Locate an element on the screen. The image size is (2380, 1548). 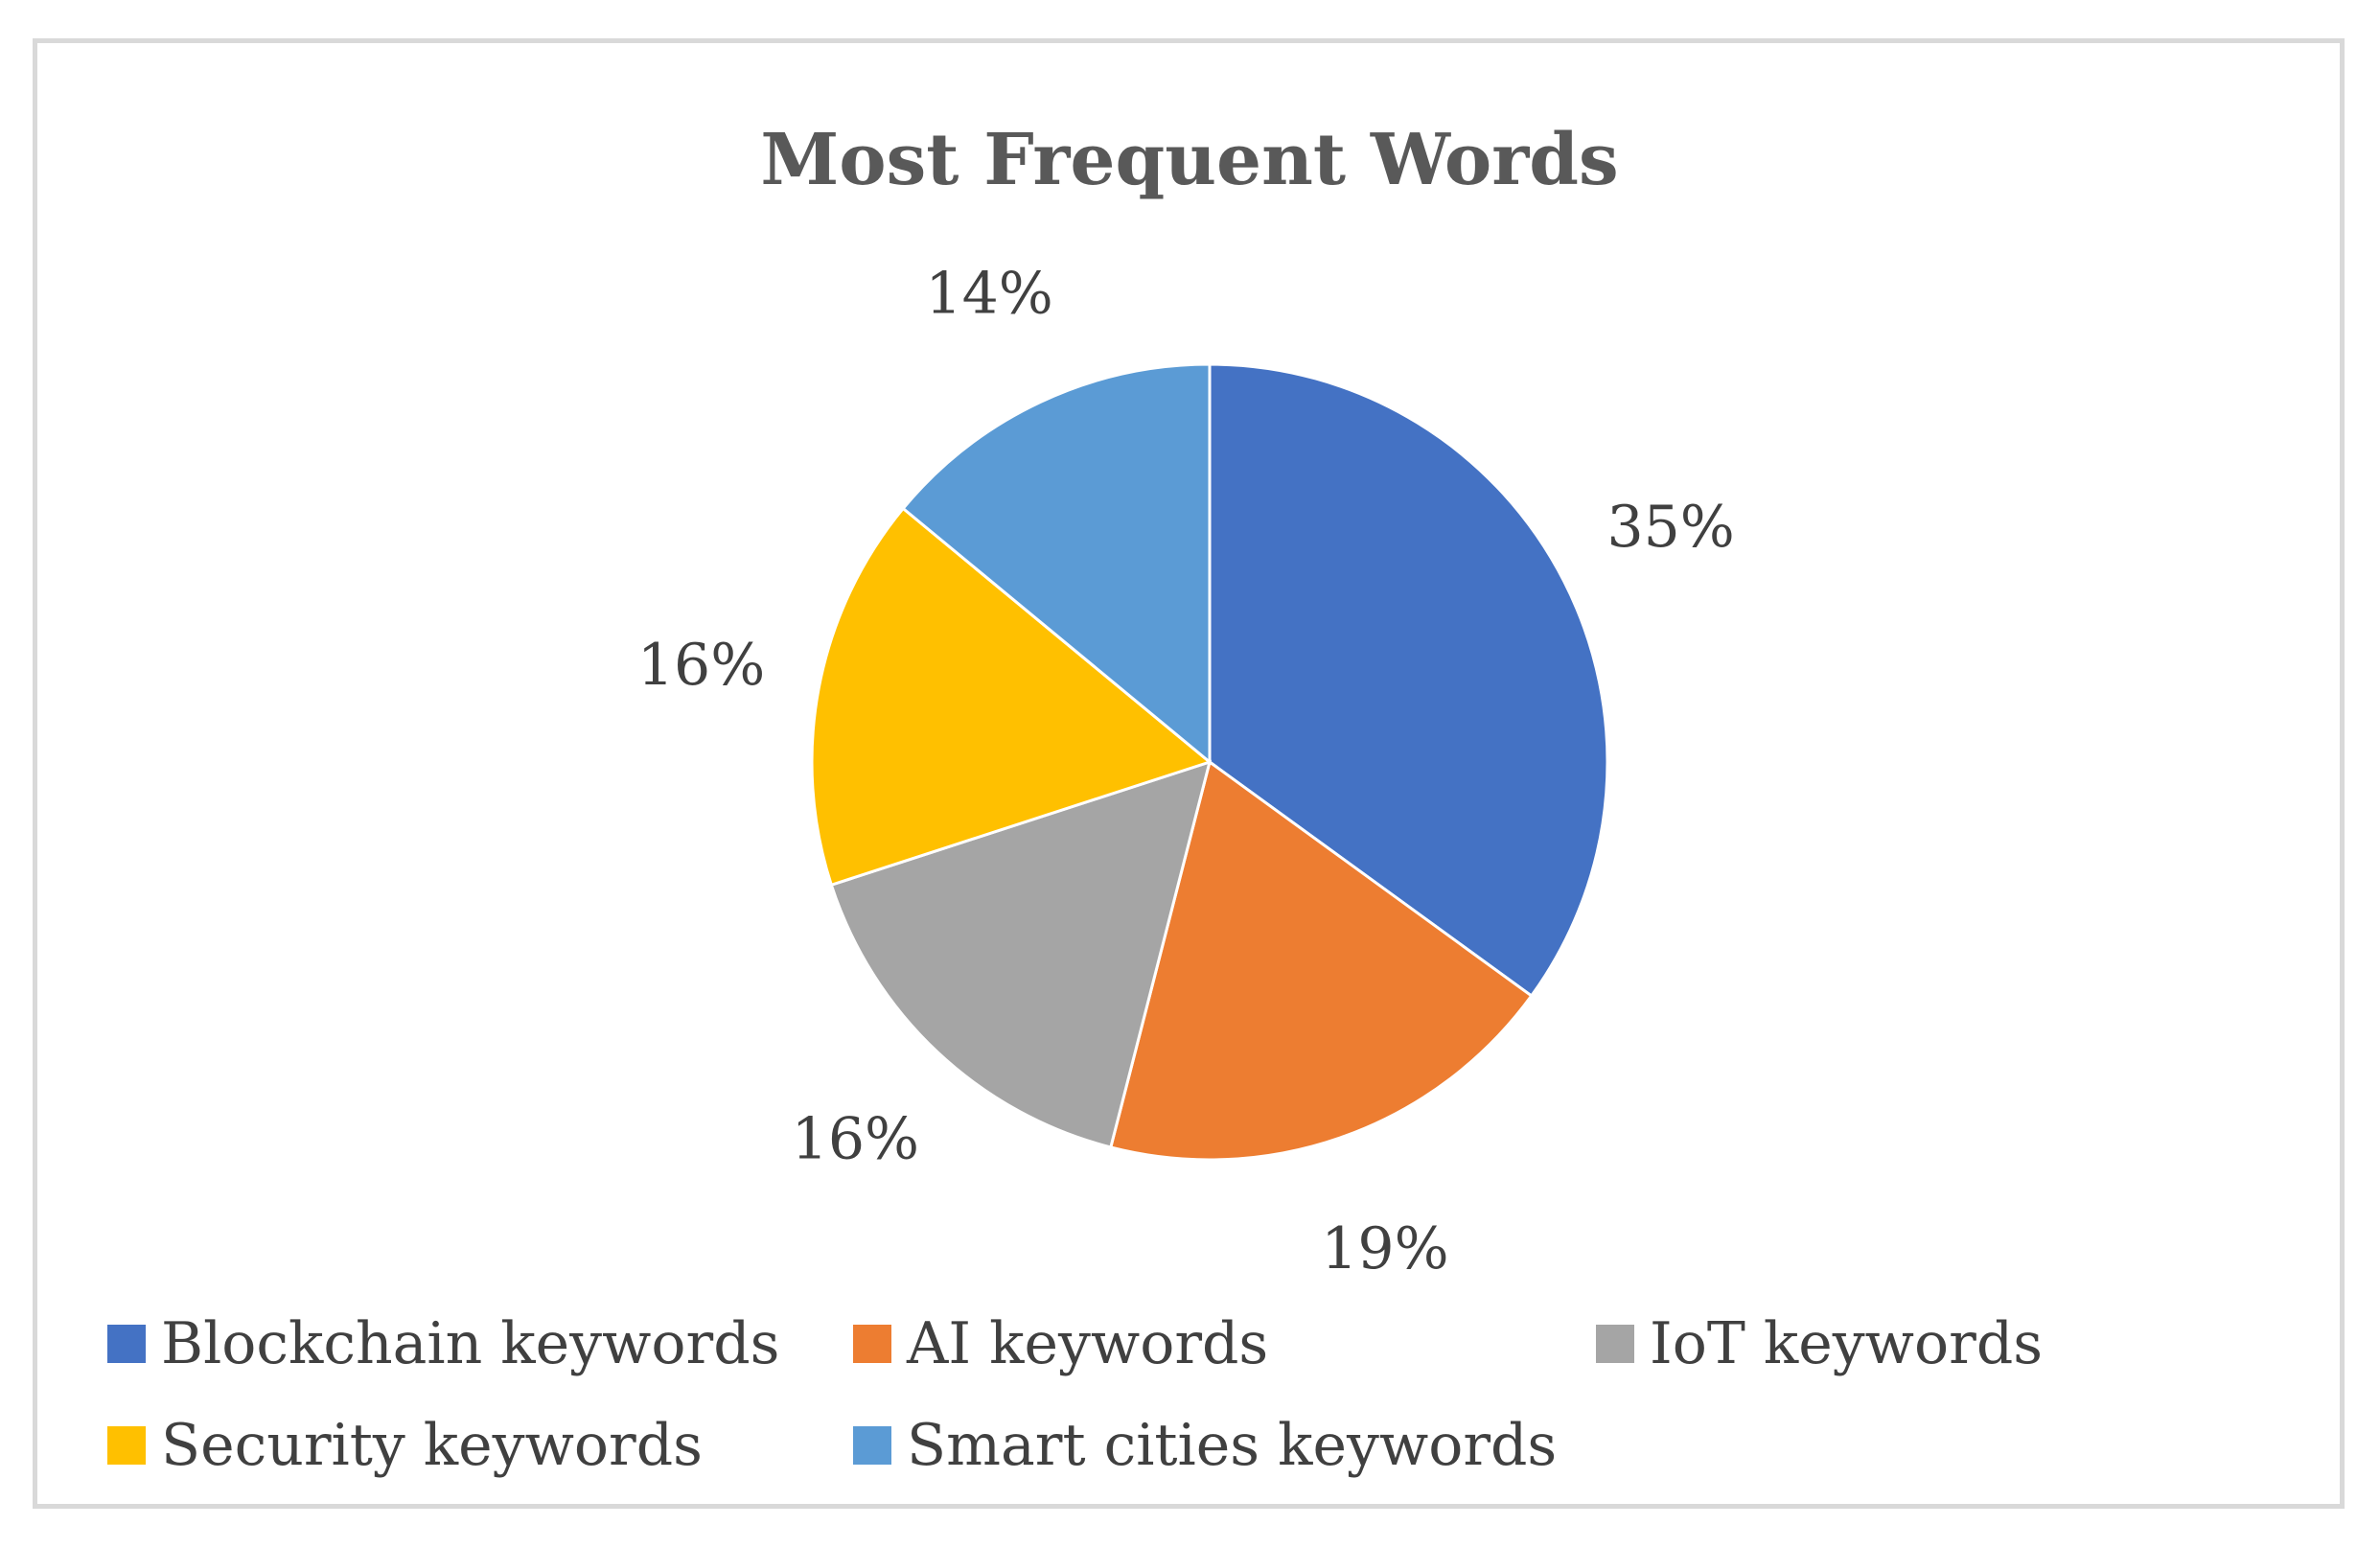
legend-label-blockchain-keywords: Blockchain keywords is located at coordinates (470, 1343).